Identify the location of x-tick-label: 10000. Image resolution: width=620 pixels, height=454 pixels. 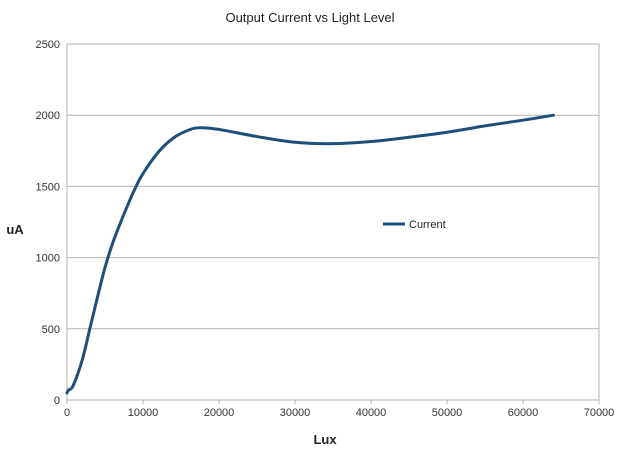
(143, 413).